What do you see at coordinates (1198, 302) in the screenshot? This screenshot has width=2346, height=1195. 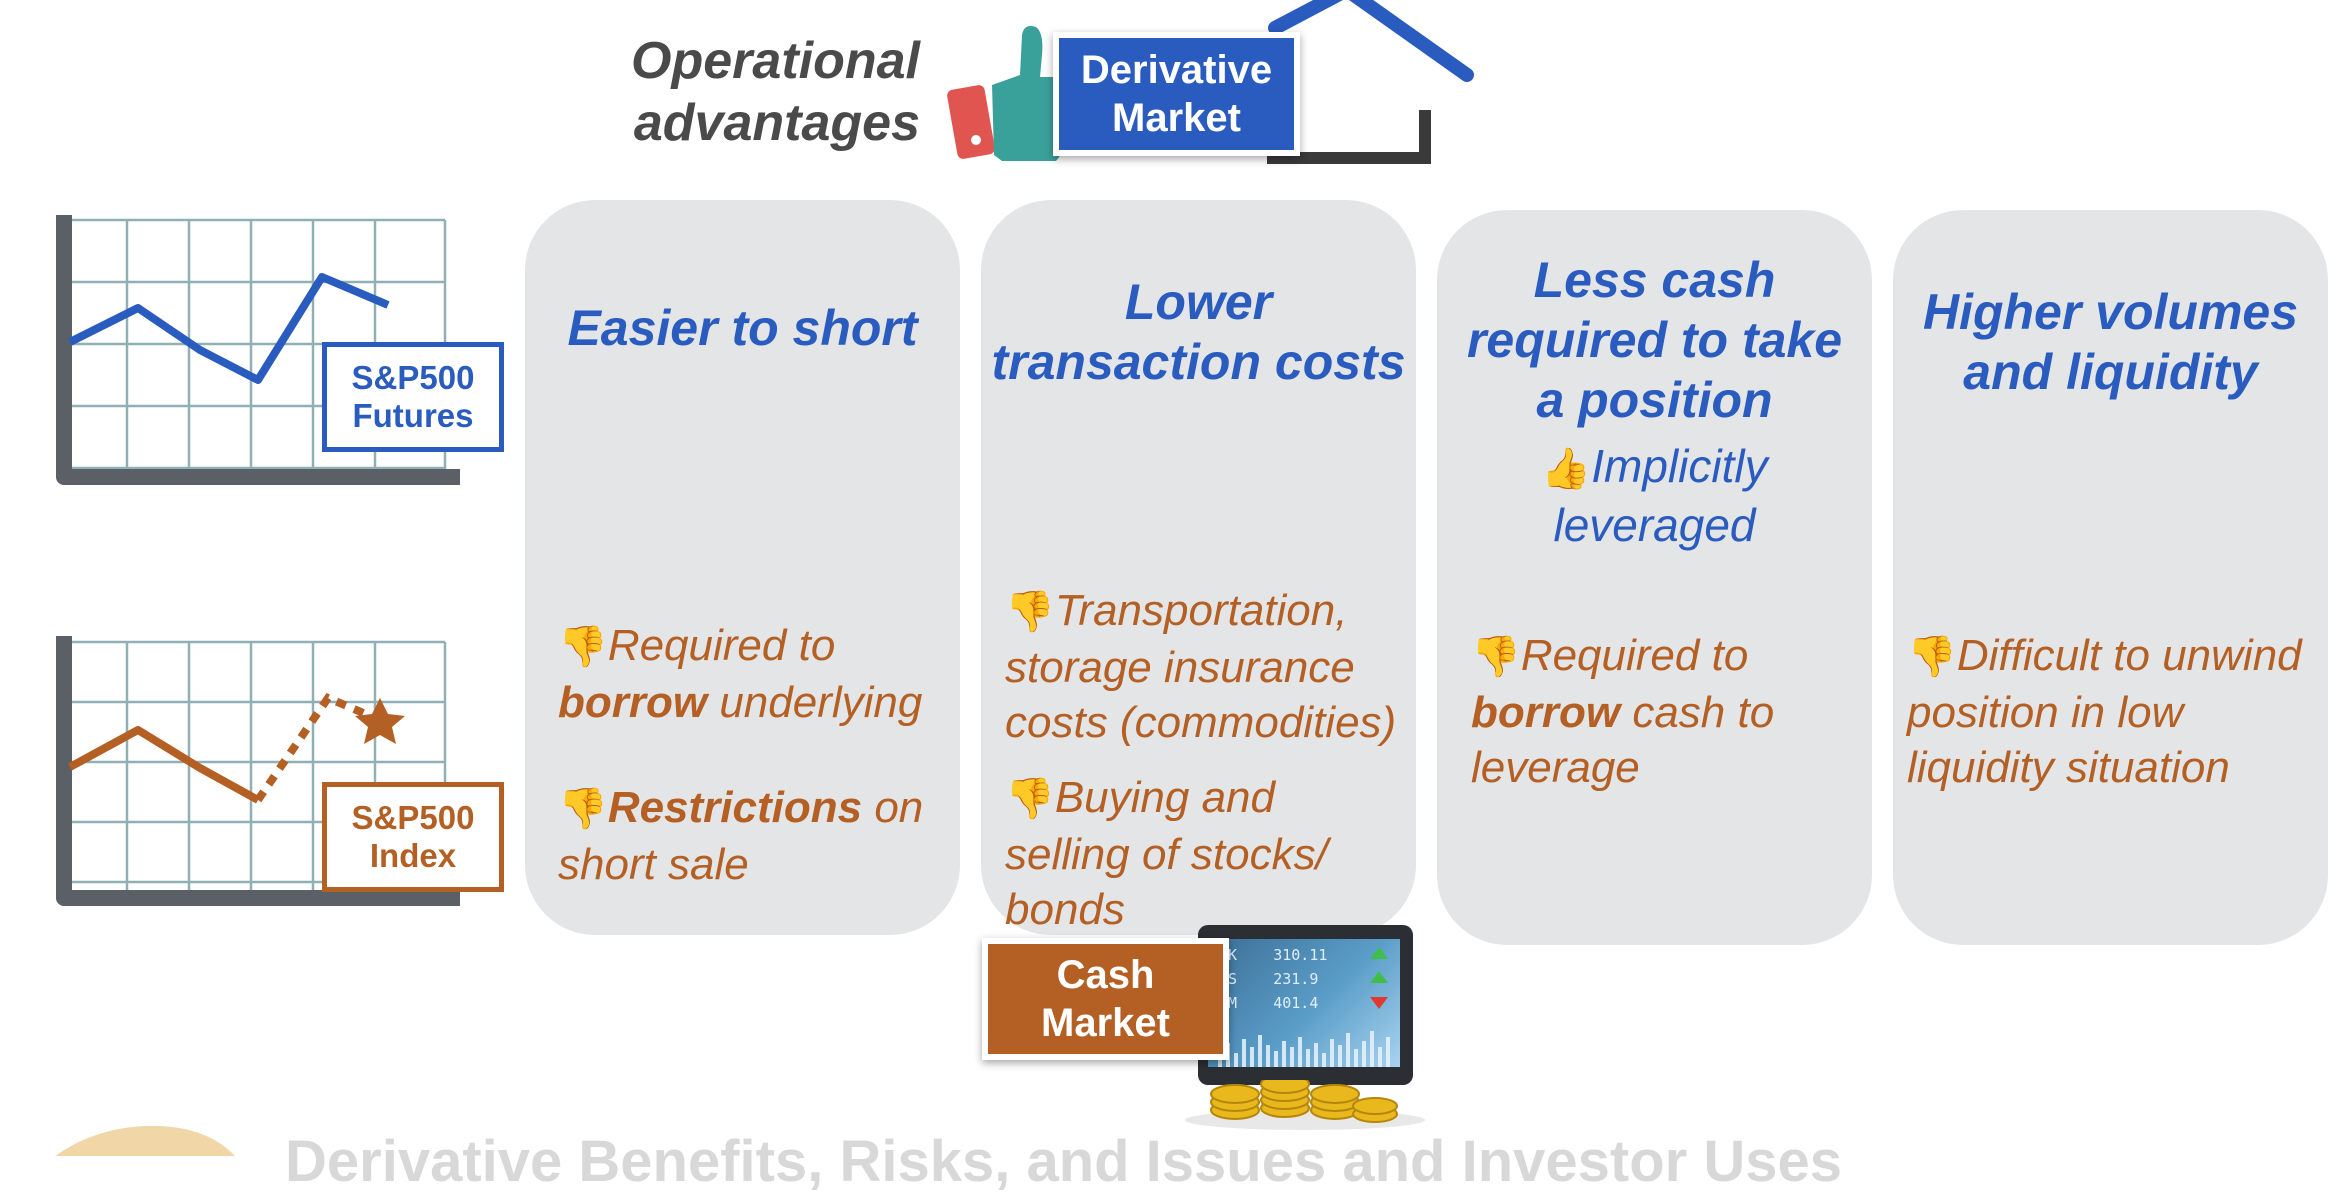 I see `card-title-line1: Lower` at bounding box center [1198, 302].